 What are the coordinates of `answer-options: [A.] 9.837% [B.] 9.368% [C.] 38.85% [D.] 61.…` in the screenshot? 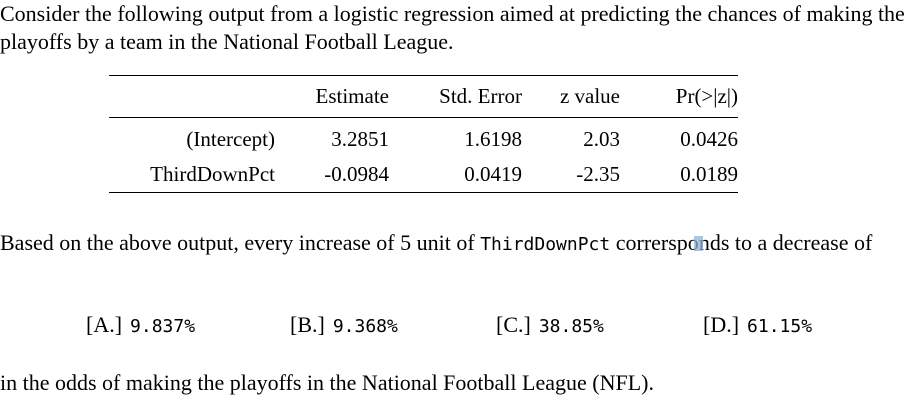 It's located at (459, 327).